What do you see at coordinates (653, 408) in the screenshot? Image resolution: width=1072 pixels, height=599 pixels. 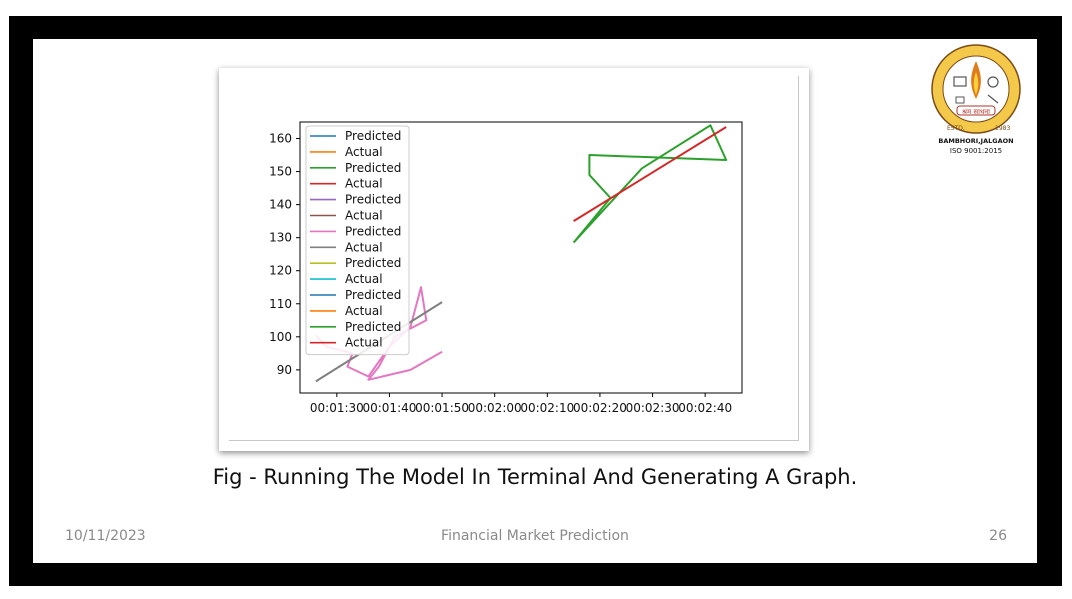 I see `x-tick-label: 00:02:30` at bounding box center [653, 408].